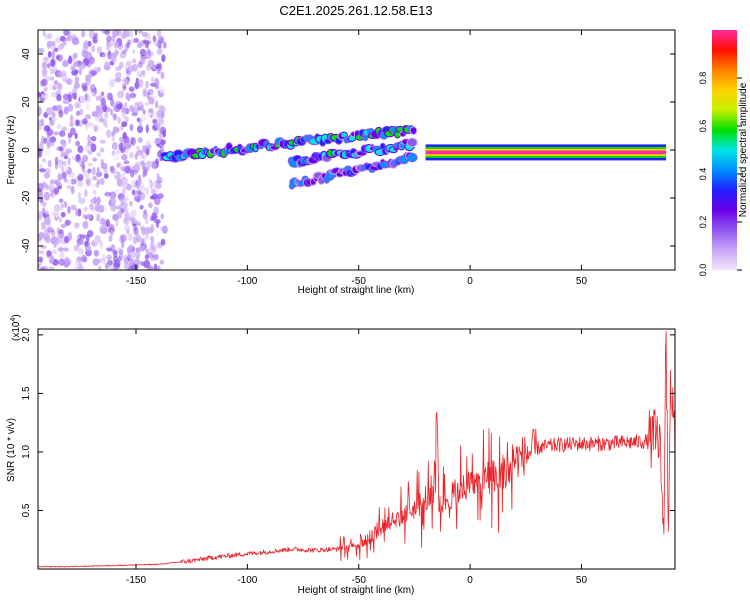 Image resolution: width=750 pixels, height=600 pixels. Describe the element at coordinates (724, 150) in the screenshot. I see `colorbar-gradient` at that location.